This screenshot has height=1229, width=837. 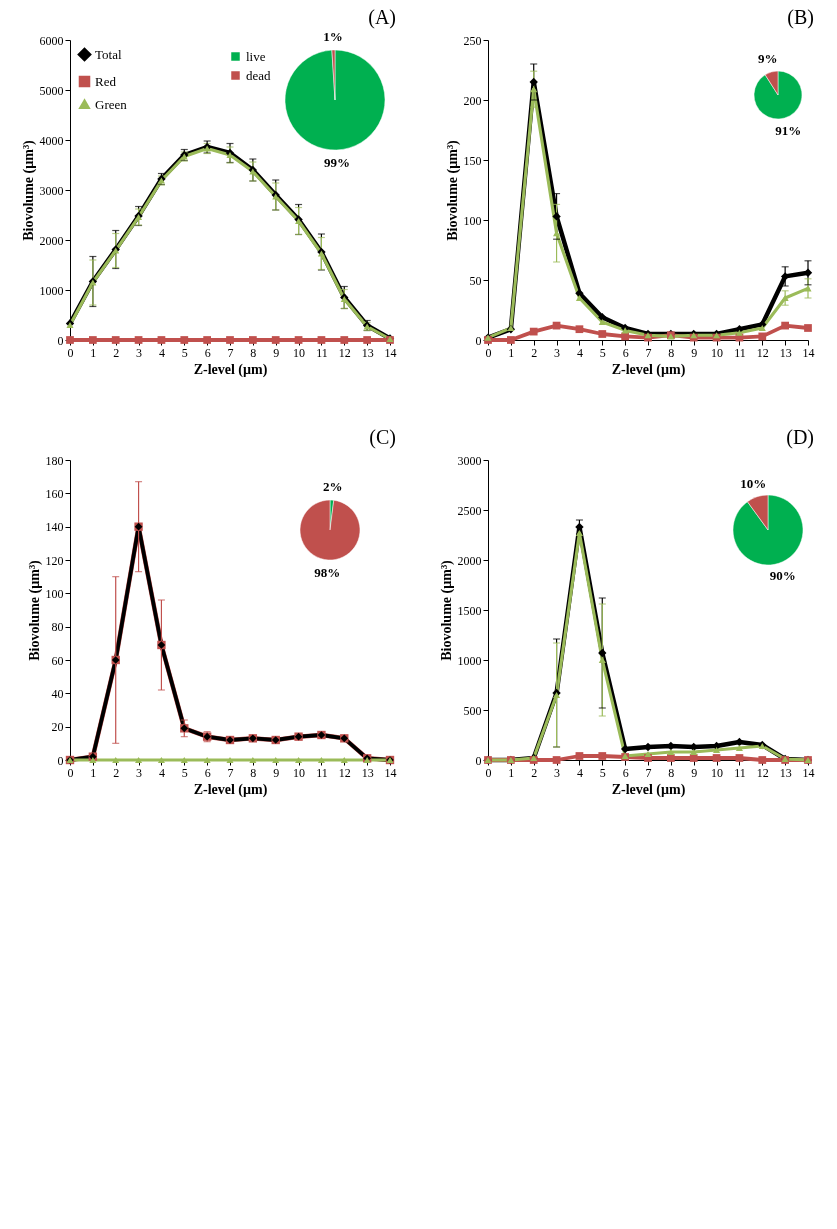 I want to click on chart-title: (B), so click(x=800, y=17).